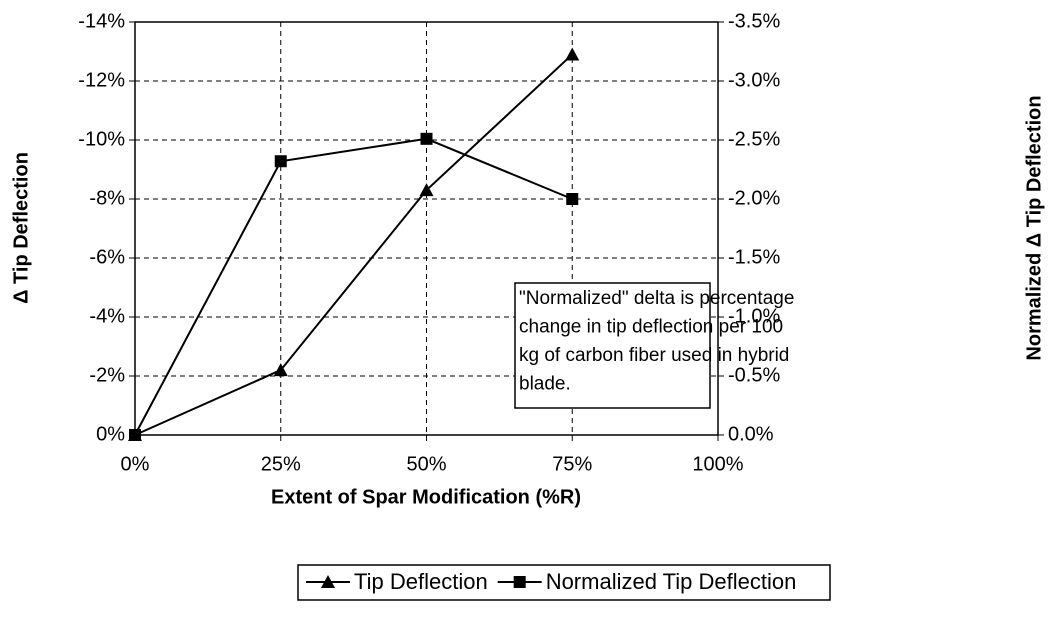  I want to click on y-tick-label: -8%, so click(107, 198).